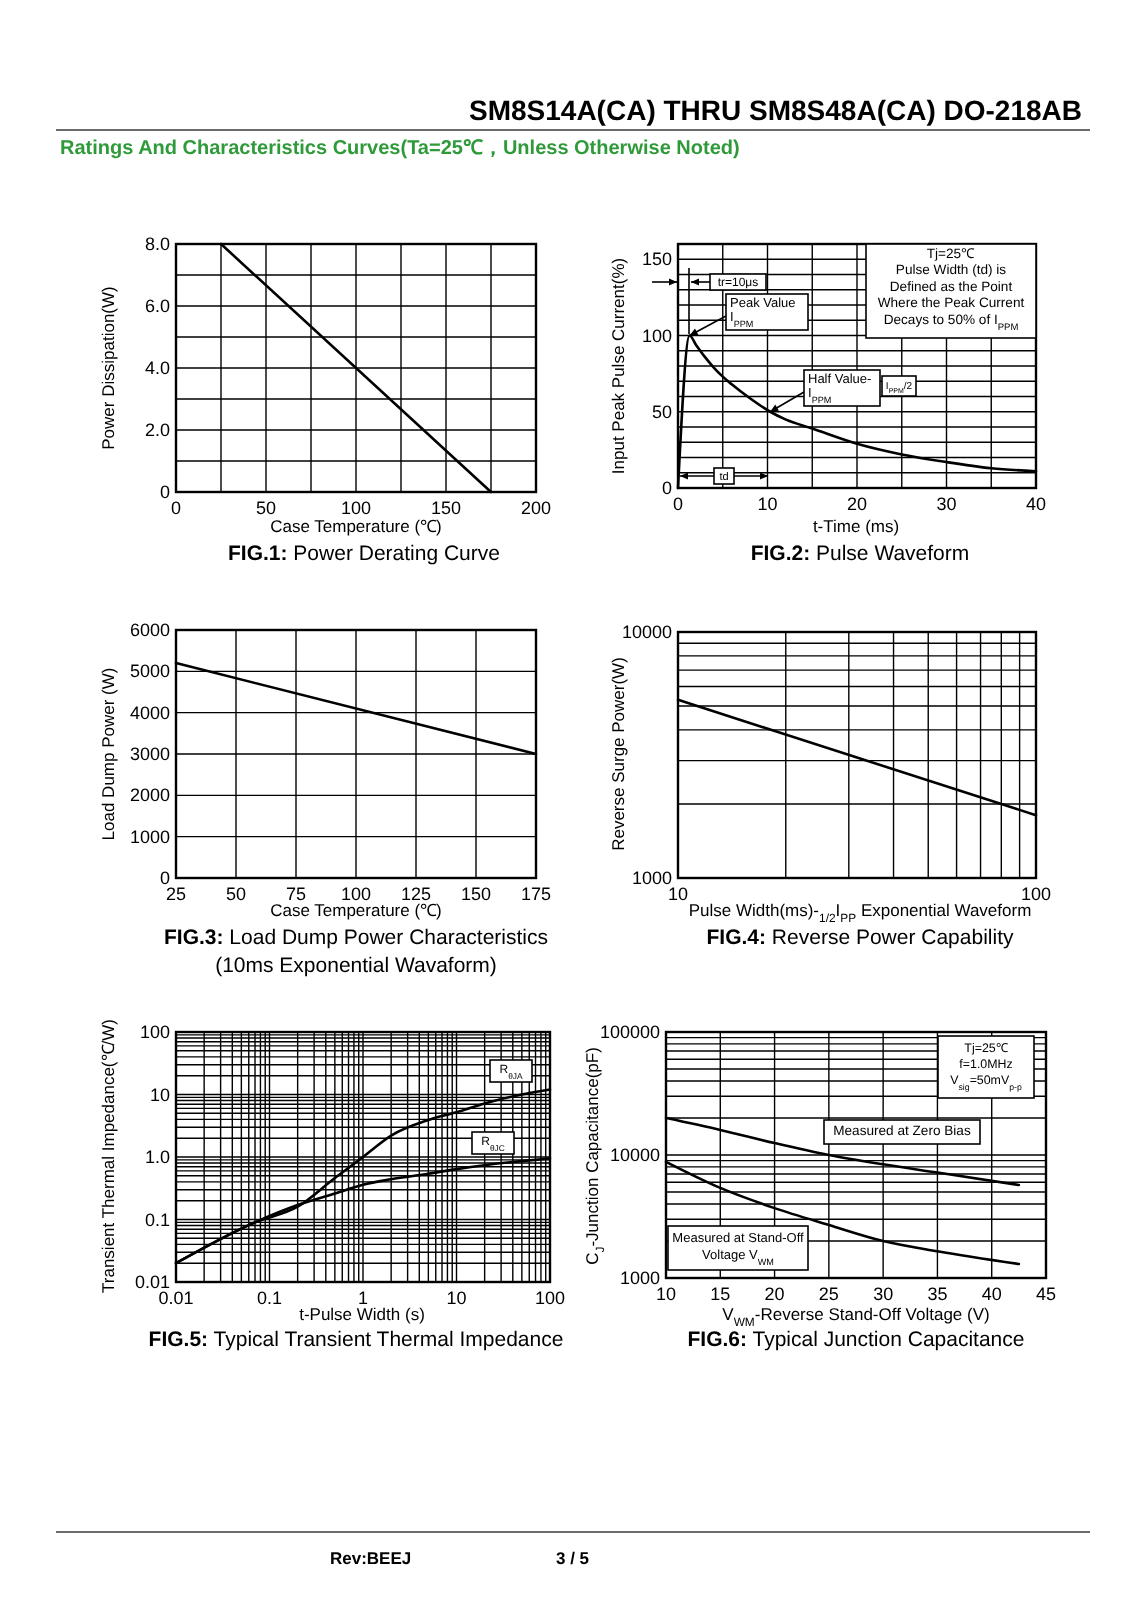 This screenshot has height=1610, width=1136. Describe the element at coordinates (149, 630) in the screenshot. I see `y-tick-label: 6000` at that location.